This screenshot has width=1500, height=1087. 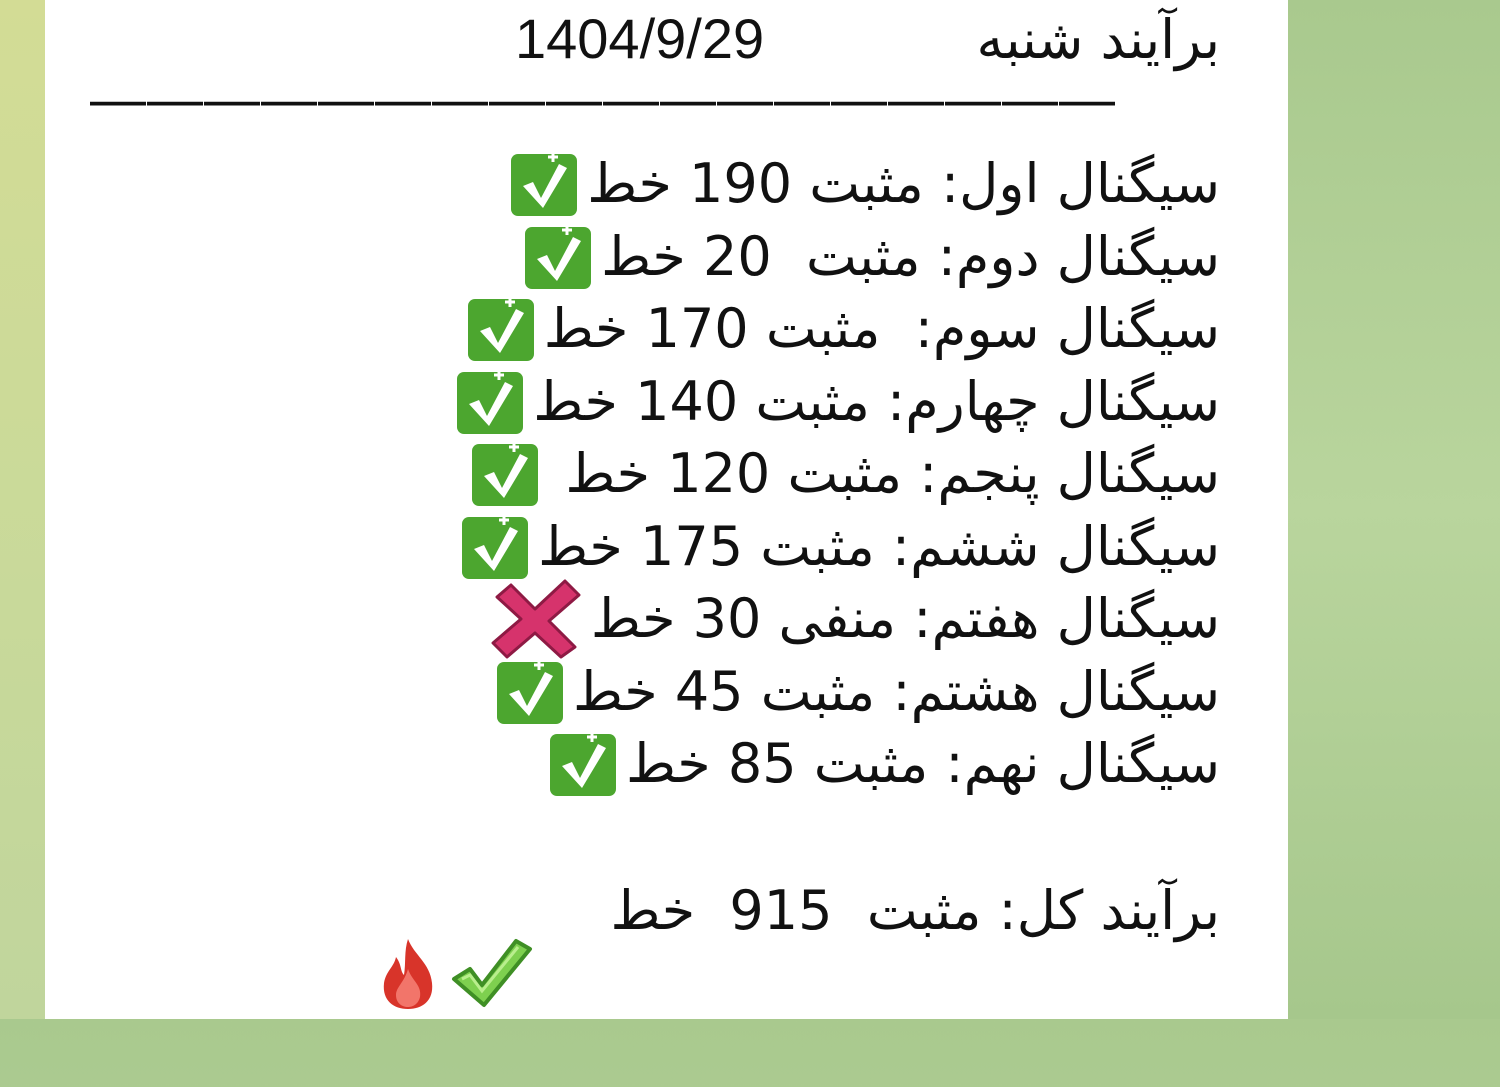 I want to click on total-line: برآیند کل: مثبت 915 خط, so click(x=801, y=940).